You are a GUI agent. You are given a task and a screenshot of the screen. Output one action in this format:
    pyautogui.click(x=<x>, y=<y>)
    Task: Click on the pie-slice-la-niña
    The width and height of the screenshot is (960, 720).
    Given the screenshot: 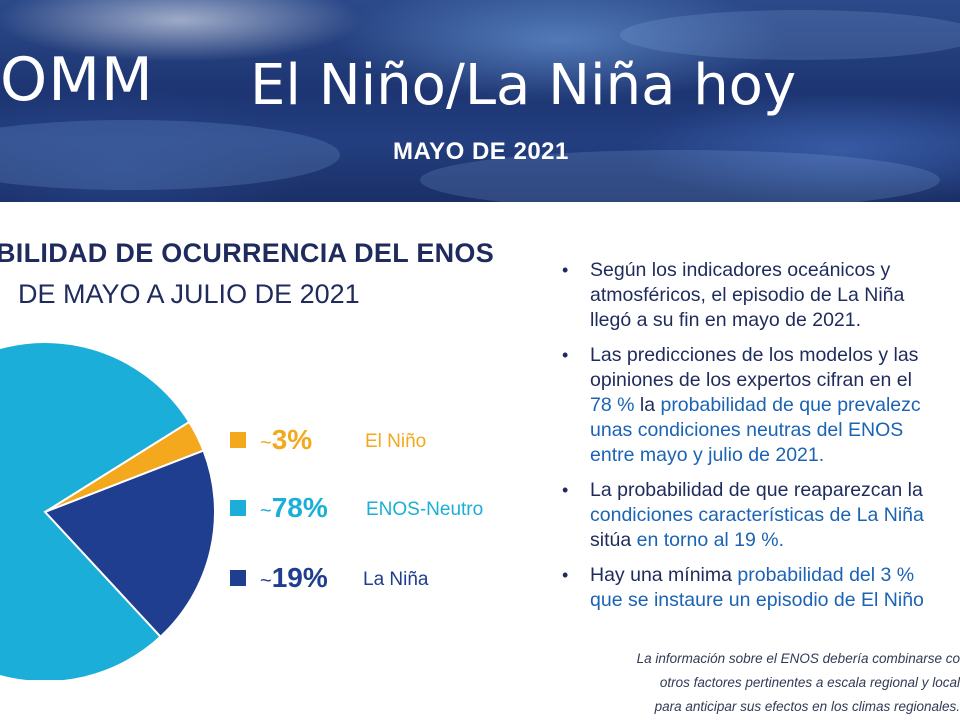 What is the action you would take?
    pyautogui.click(x=129, y=544)
    